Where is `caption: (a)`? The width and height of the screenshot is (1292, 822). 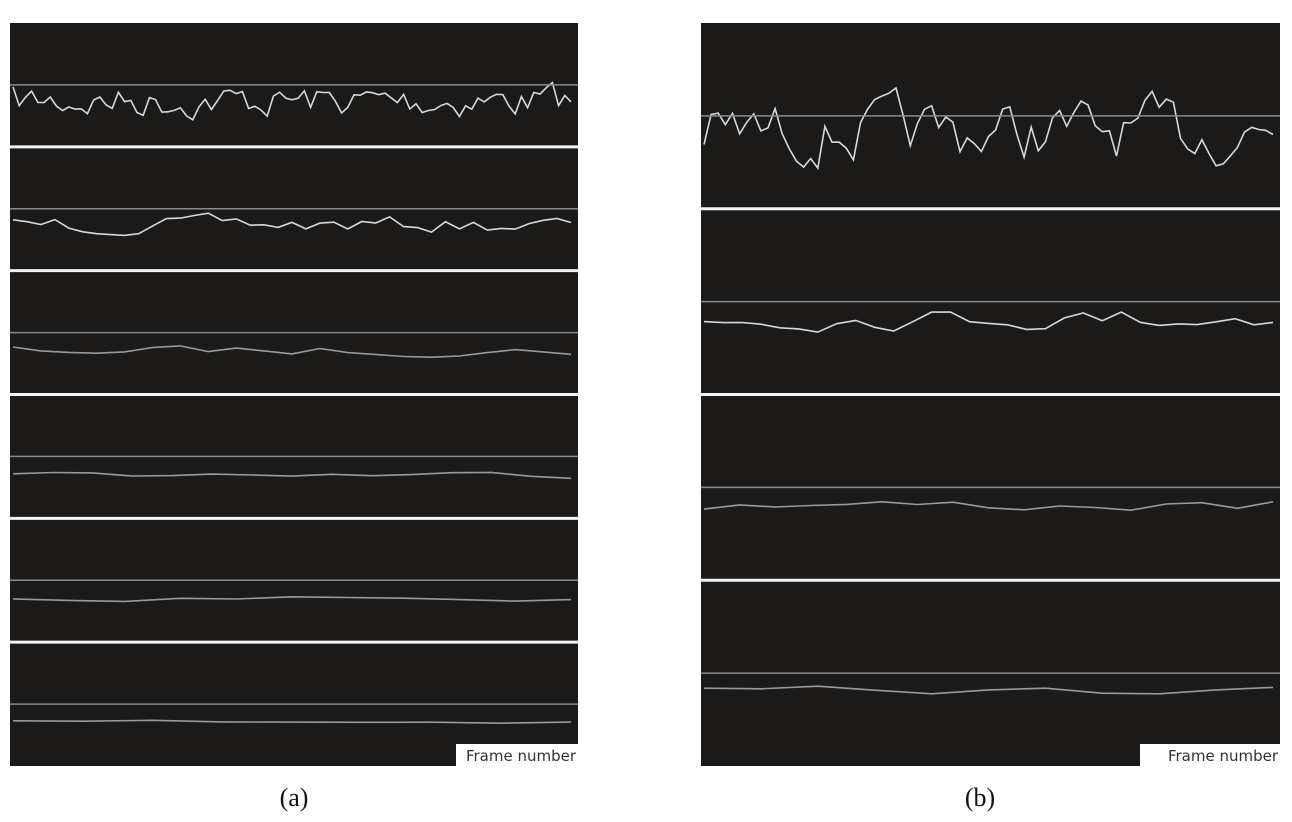
caption: (a) is located at coordinates (294, 797).